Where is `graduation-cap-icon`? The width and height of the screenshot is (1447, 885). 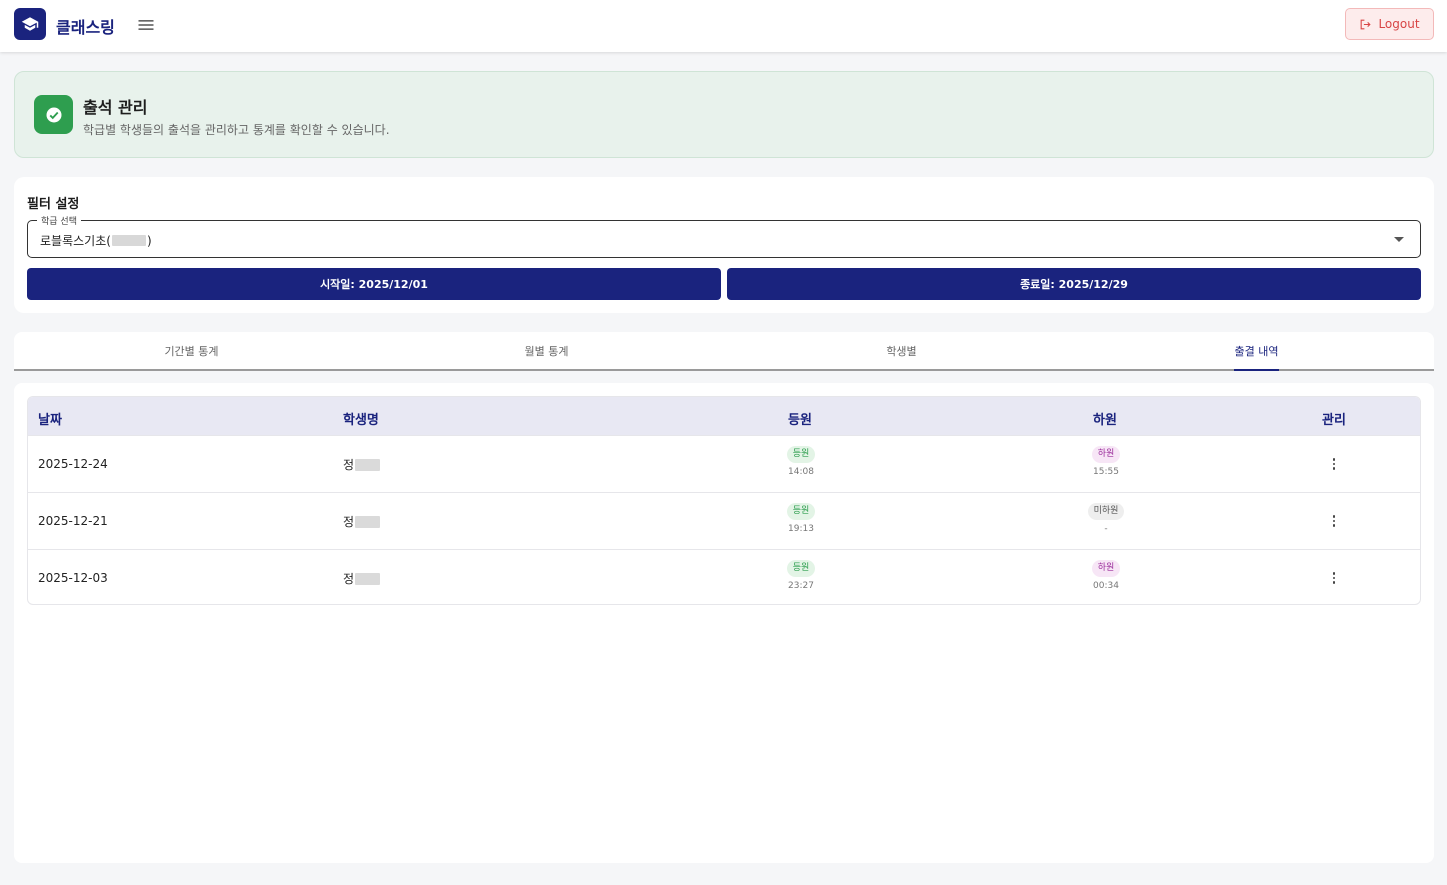
graduation-cap-icon is located at coordinates (30, 24).